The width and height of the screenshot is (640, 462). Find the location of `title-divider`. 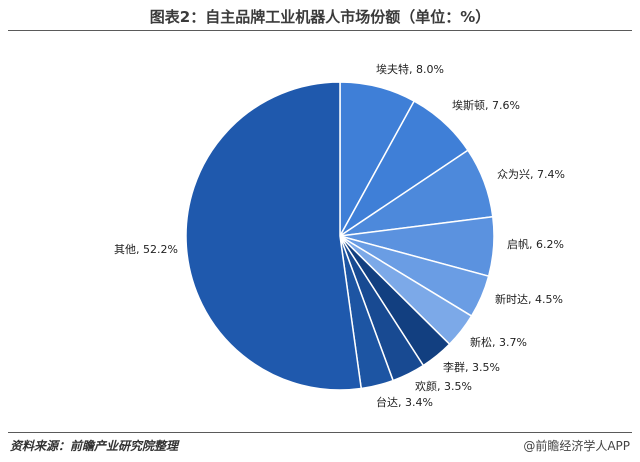

title-divider is located at coordinates (320, 30).